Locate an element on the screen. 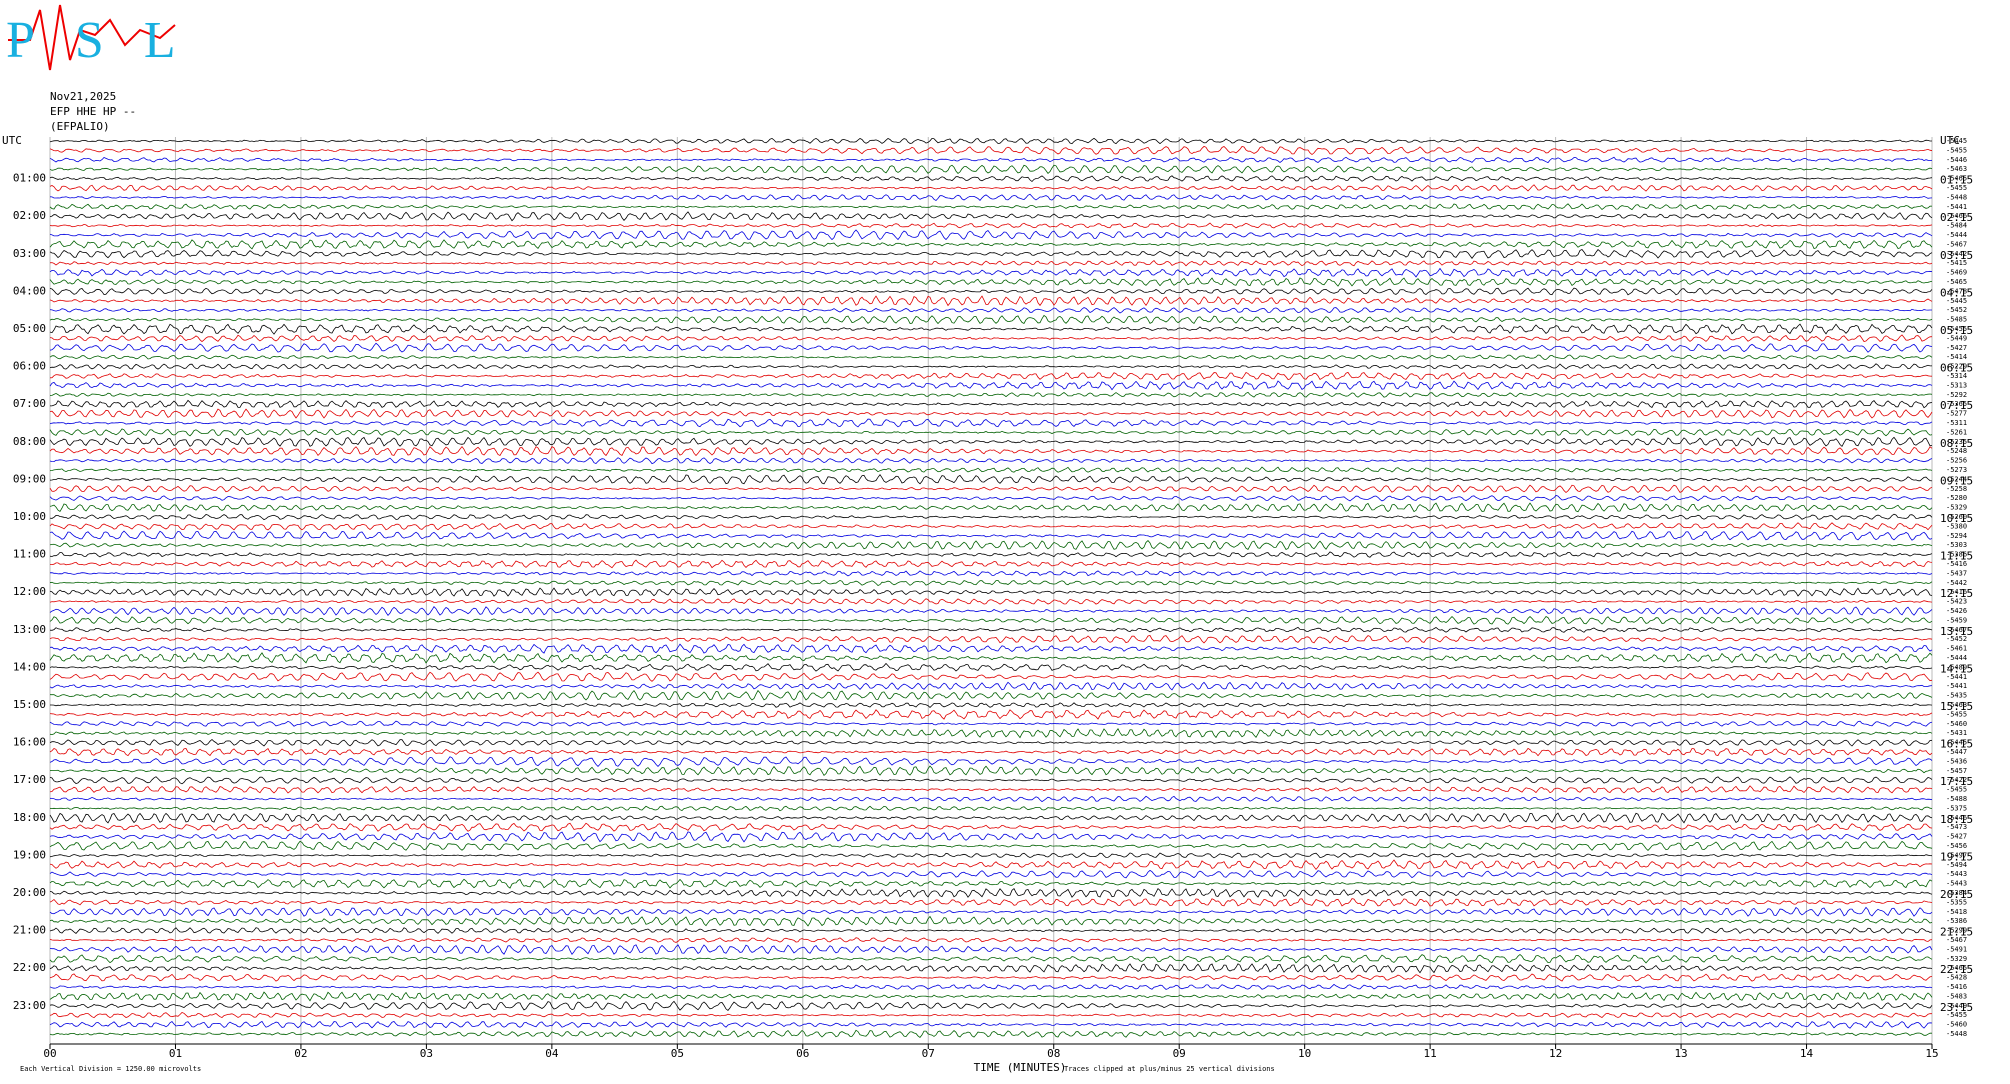  x-tick-label: 09 is located at coordinates (1179, 1053).